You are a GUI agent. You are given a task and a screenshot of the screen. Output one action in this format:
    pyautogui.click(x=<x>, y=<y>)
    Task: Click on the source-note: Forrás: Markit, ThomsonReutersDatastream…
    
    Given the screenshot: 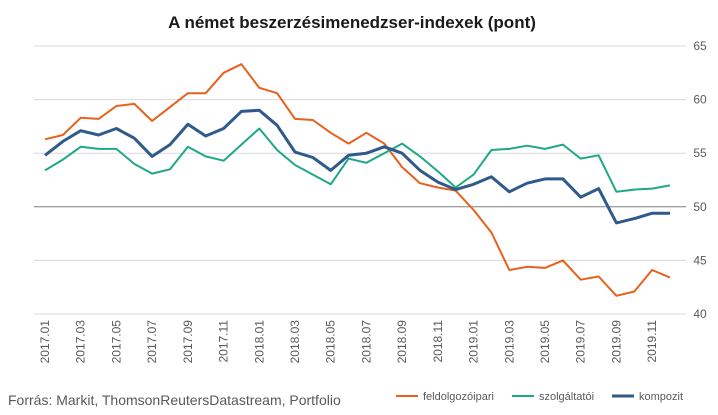 What is the action you would take?
    pyautogui.click(x=174, y=400)
    